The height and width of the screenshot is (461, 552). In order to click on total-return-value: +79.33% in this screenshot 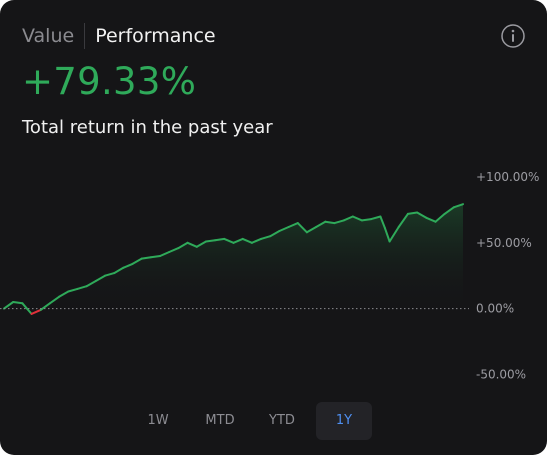, I will do `click(109, 81)`.